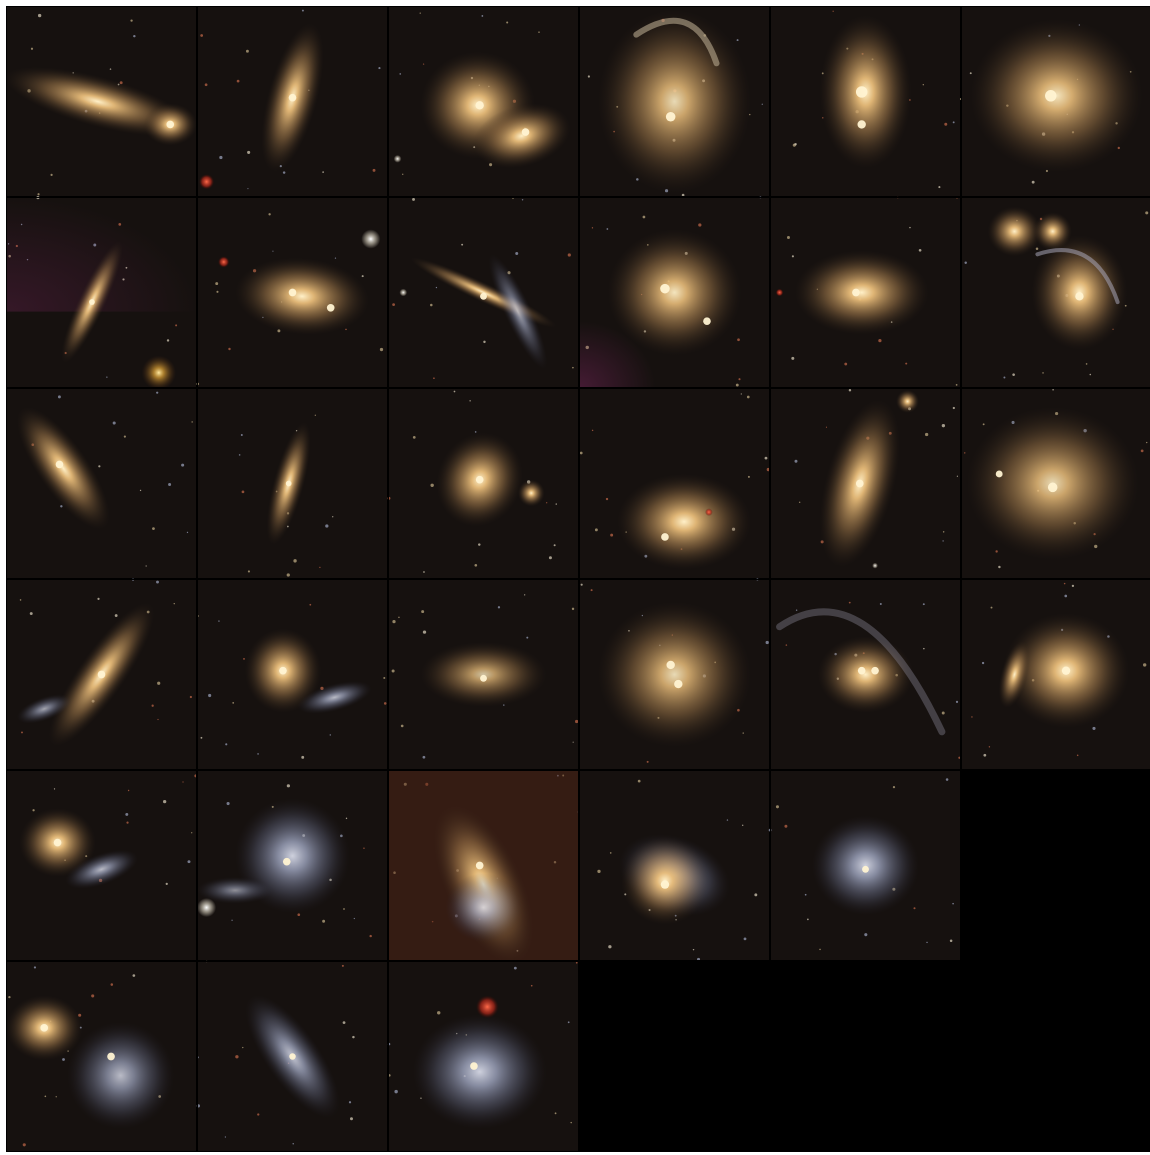 The width and height of the screenshot is (1150, 1155). Describe the element at coordinates (865, 483) in the screenshot. I see `galaxy-tile-long-spiral-with-plume` at that location.